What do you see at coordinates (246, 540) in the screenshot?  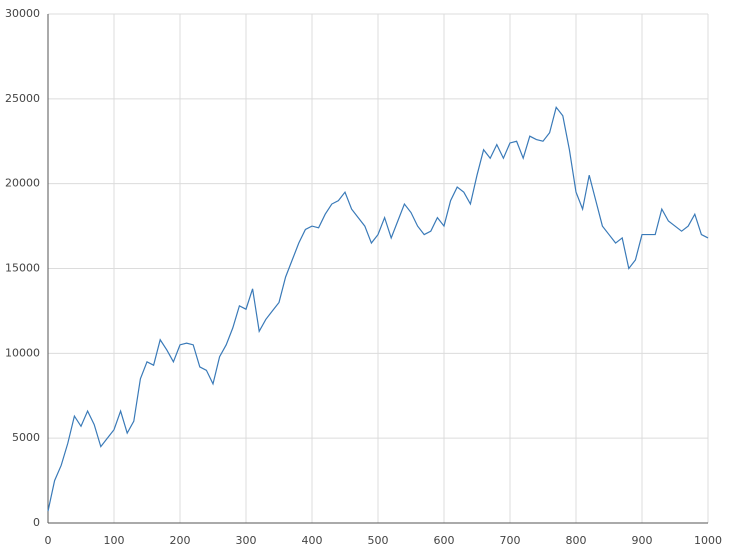 I see `x-tick-label: 300` at bounding box center [246, 540].